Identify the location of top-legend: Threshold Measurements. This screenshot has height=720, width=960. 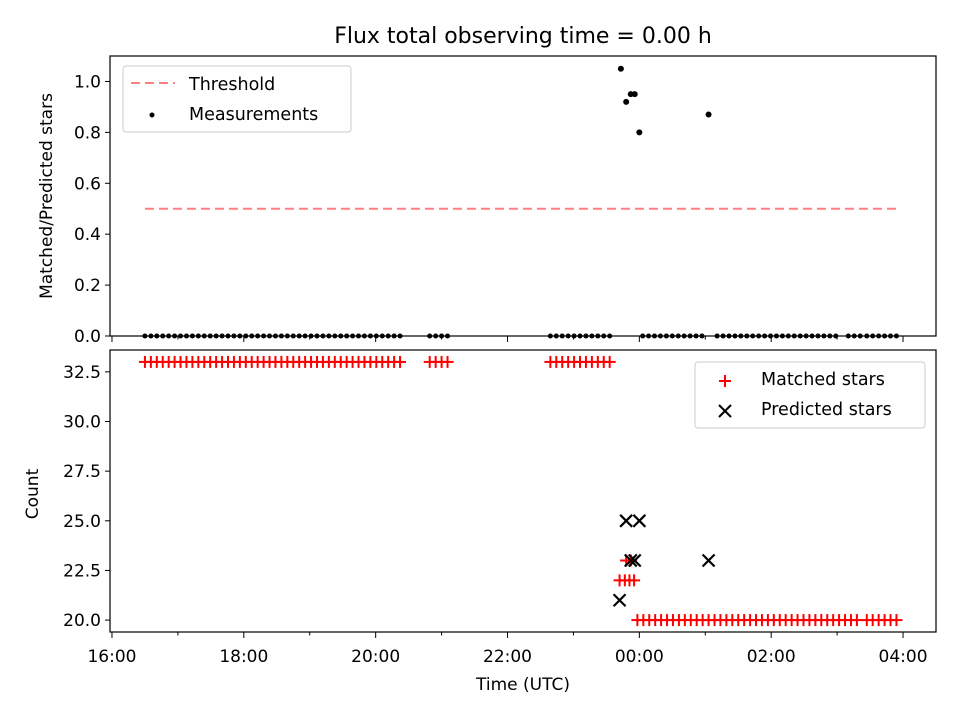
(237, 99).